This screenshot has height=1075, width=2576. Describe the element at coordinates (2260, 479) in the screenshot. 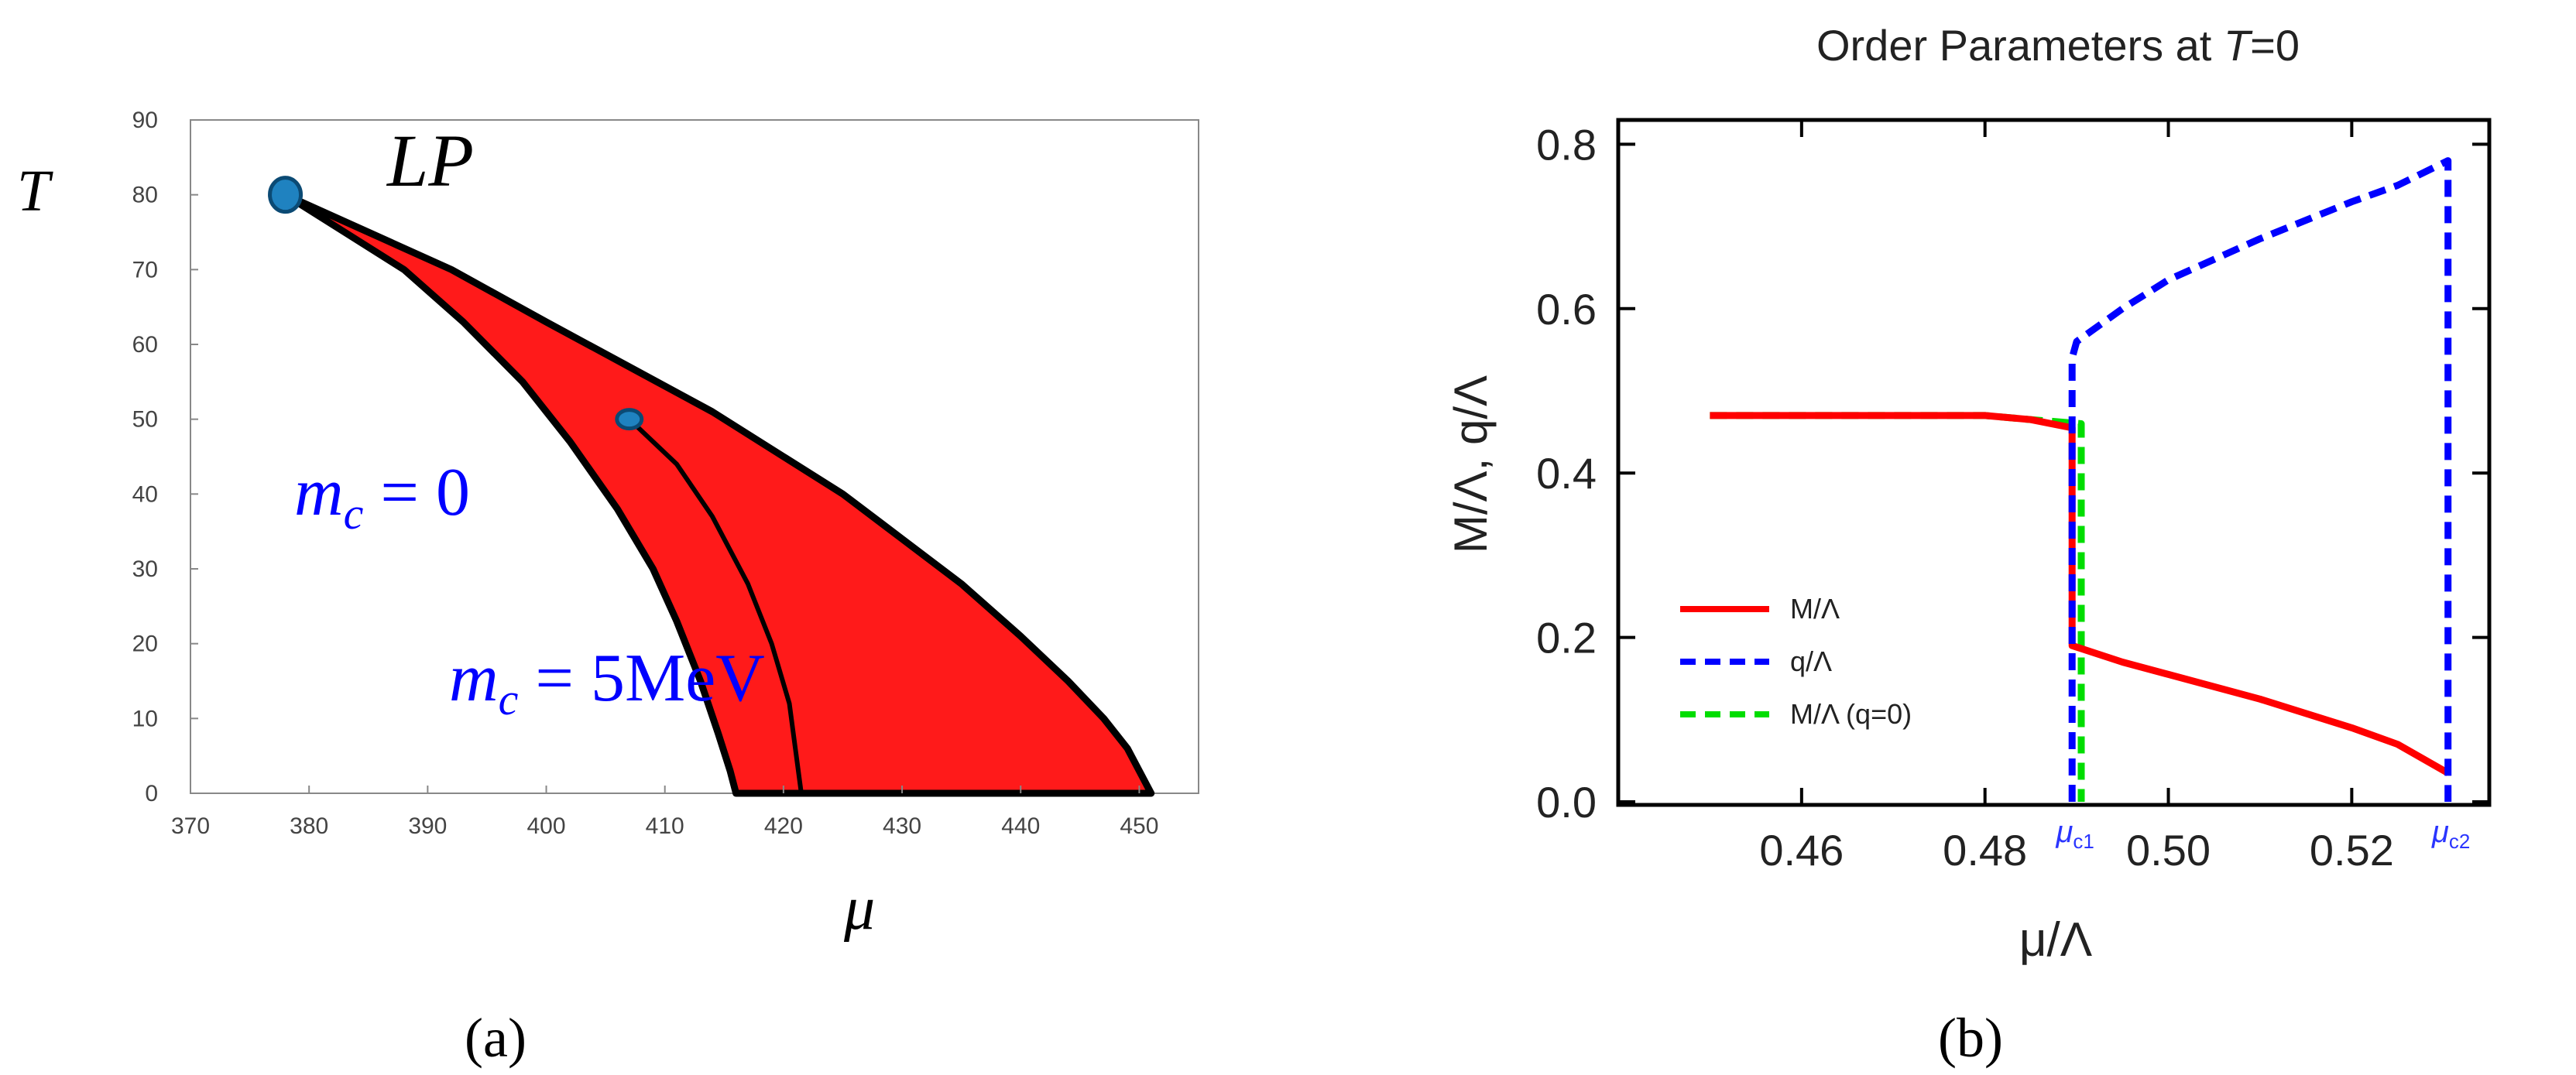

I see `series-line-q` at that location.